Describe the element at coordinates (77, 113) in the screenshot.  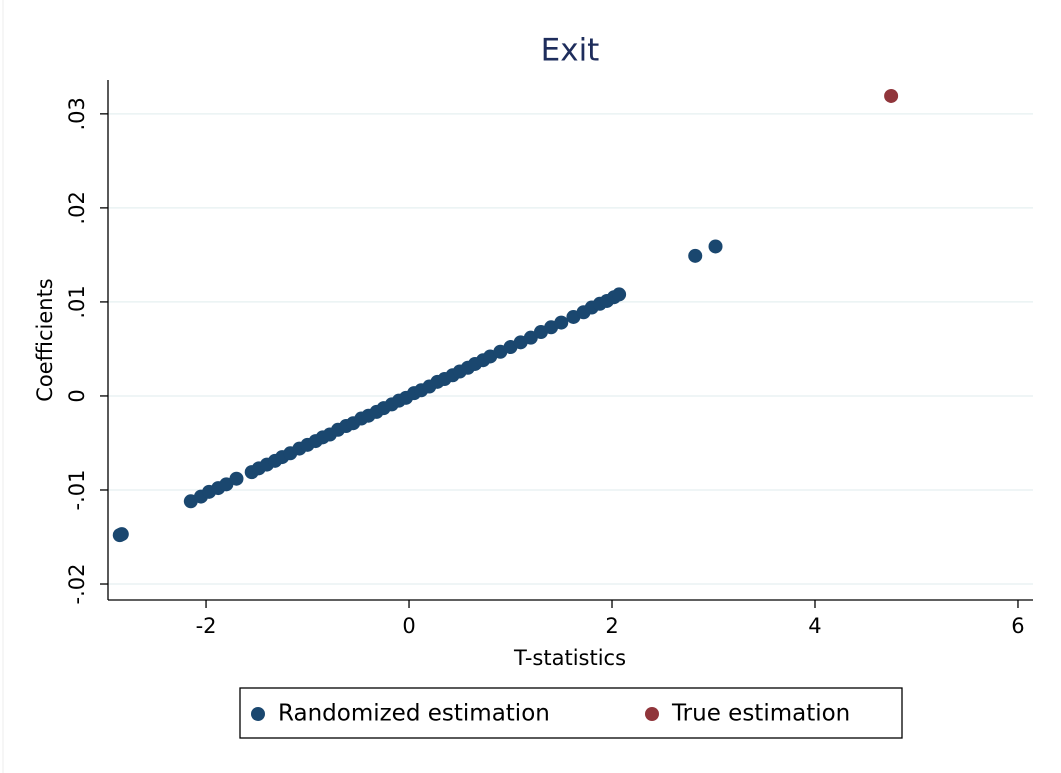
I see `y-tick-label: .03` at that location.